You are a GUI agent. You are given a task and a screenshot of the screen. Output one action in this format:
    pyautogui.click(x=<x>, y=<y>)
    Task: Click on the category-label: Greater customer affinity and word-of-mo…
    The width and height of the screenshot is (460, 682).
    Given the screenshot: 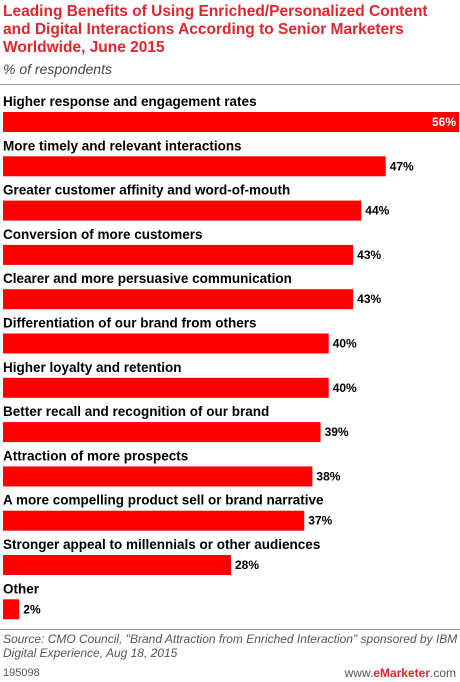 What is the action you would take?
    pyautogui.click(x=146, y=190)
    